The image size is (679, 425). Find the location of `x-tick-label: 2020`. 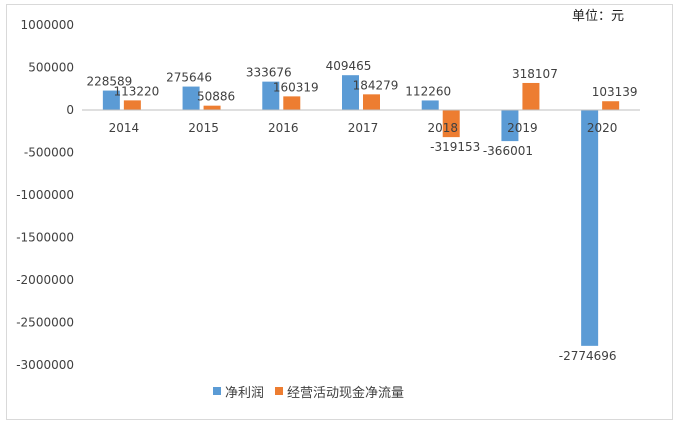

x-tick-label: 2020 is located at coordinates (602, 128).